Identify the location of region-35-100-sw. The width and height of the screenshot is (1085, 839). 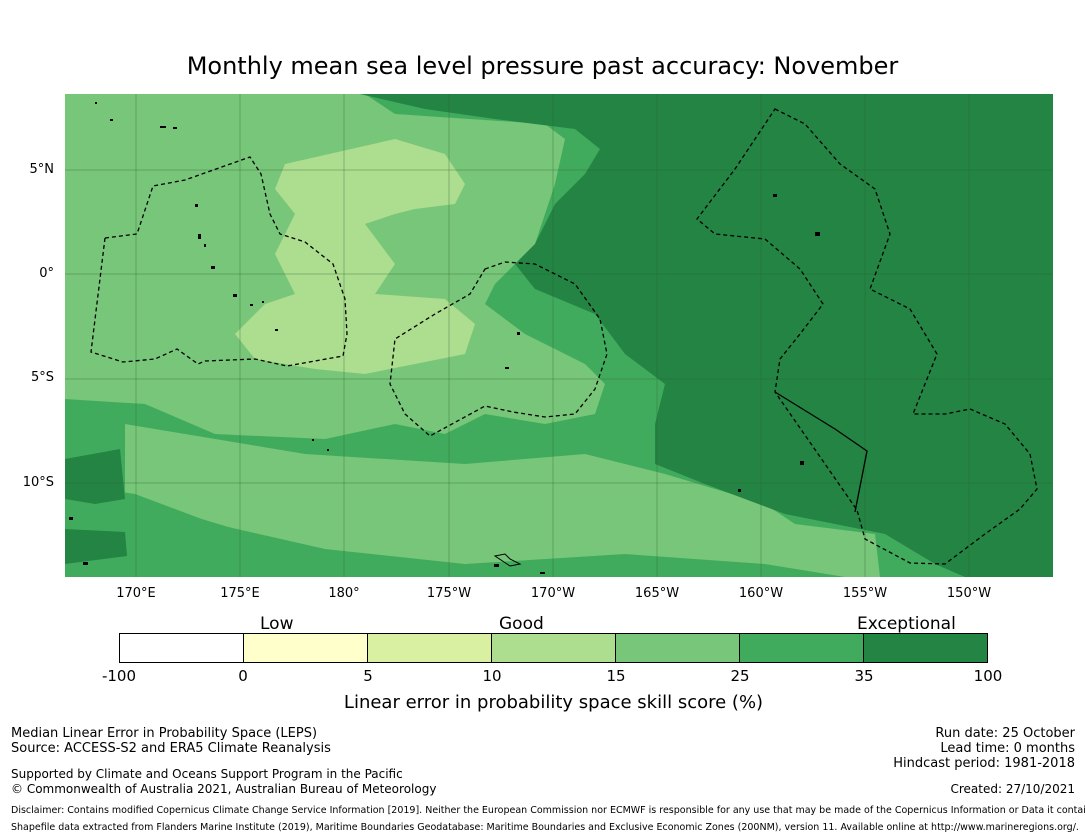
(95, 476).